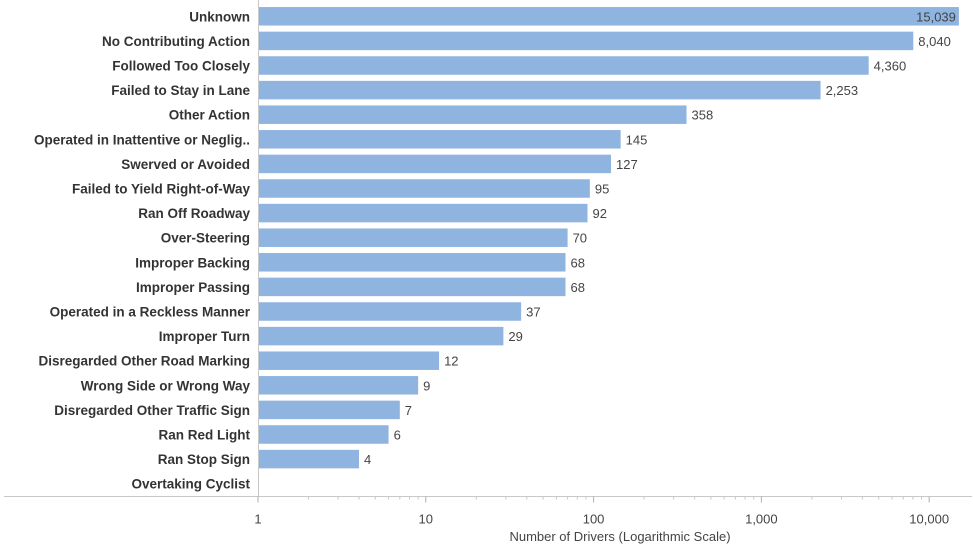 The width and height of the screenshot is (973, 545). What do you see at coordinates (367, 459) in the screenshot?
I see `value-label: 4` at bounding box center [367, 459].